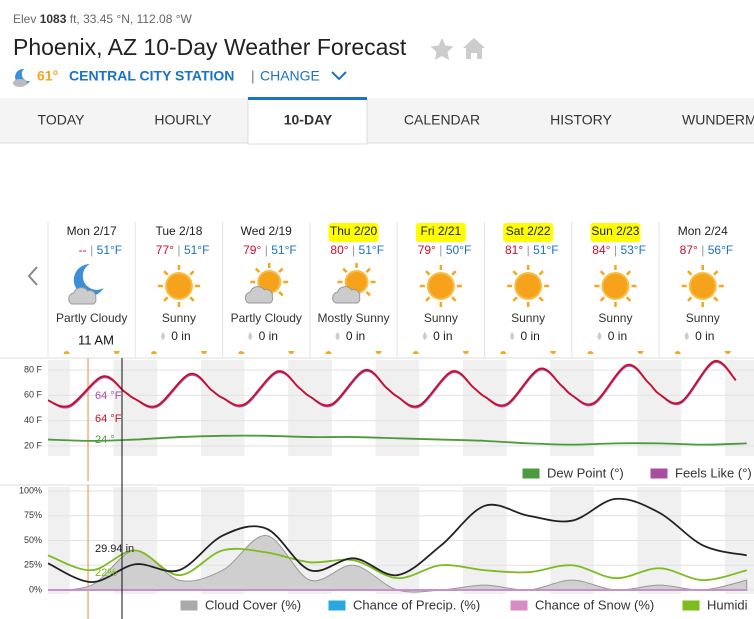 This screenshot has height=619, width=754. Describe the element at coordinates (528, 318) in the screenshot. I see `condition: Sunny` at that location.